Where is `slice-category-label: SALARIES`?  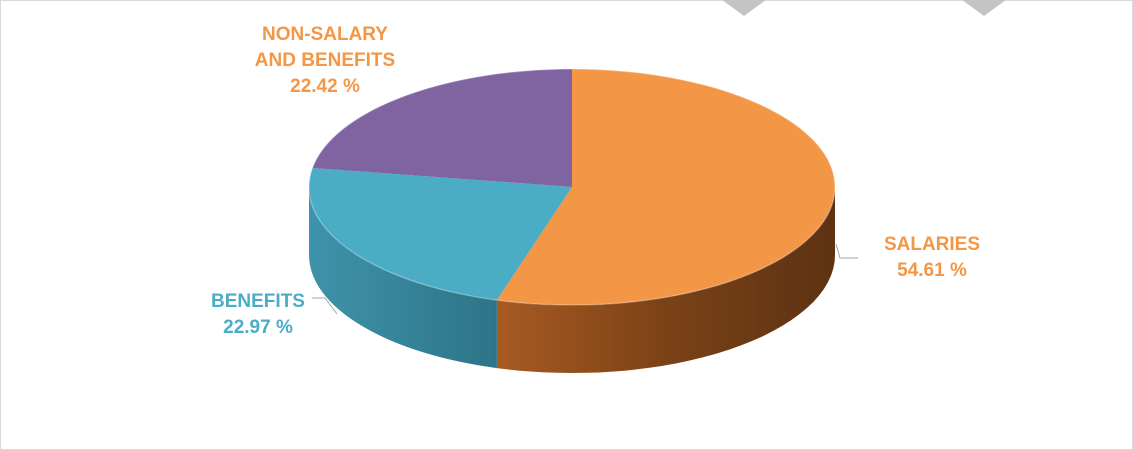
slice-category-label: SALARIES is located at coordinates (932, 244).